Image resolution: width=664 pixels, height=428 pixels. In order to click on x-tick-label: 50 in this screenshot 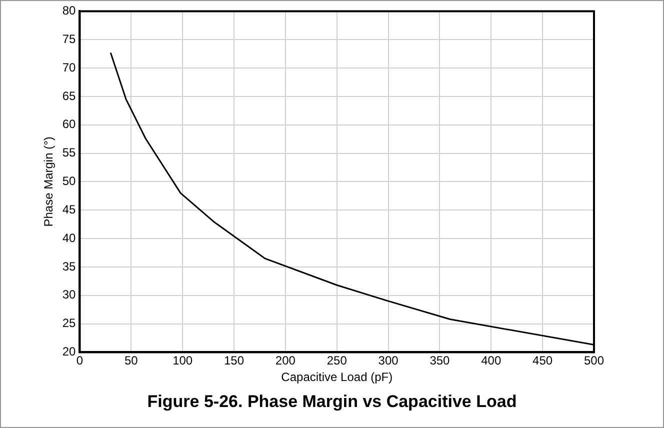, I will do `click(131, 361)`.